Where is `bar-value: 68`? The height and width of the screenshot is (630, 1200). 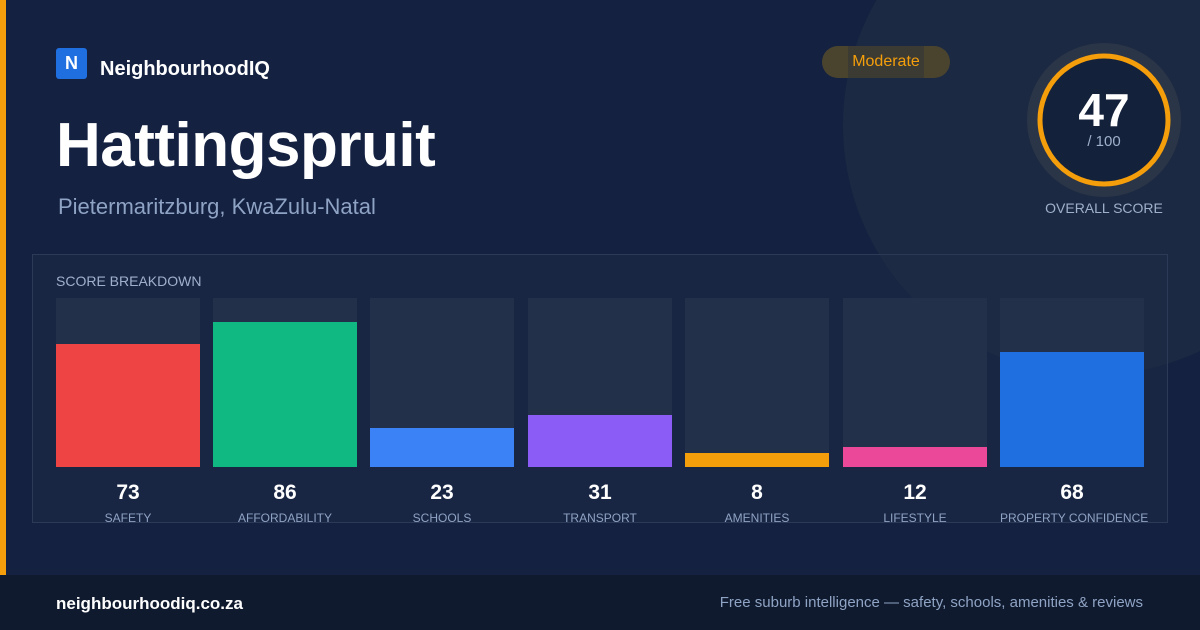 bar-value: 68 is located at coordinates (1072, 492).